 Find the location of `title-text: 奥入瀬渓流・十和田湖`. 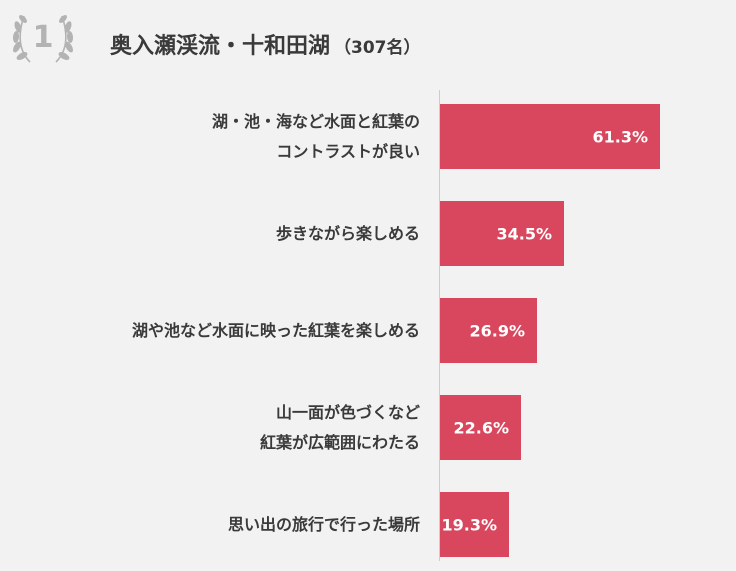

title-text: 奥入瀬渓流・十和田湖 is located at coordinates (220, 46).